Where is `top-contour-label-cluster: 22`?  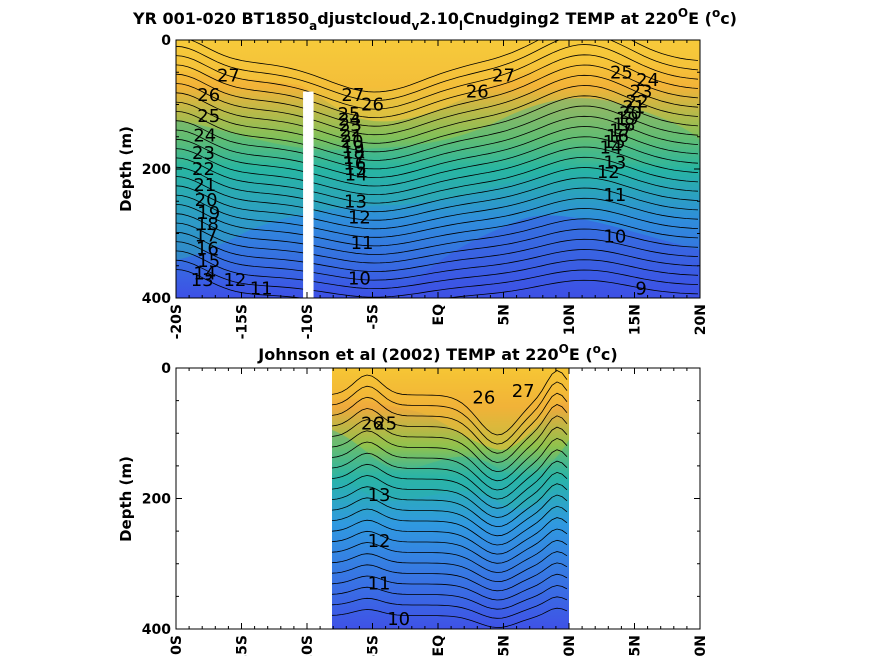 top-contour-label-cluster: 22 is located at coordinates (637, 101).